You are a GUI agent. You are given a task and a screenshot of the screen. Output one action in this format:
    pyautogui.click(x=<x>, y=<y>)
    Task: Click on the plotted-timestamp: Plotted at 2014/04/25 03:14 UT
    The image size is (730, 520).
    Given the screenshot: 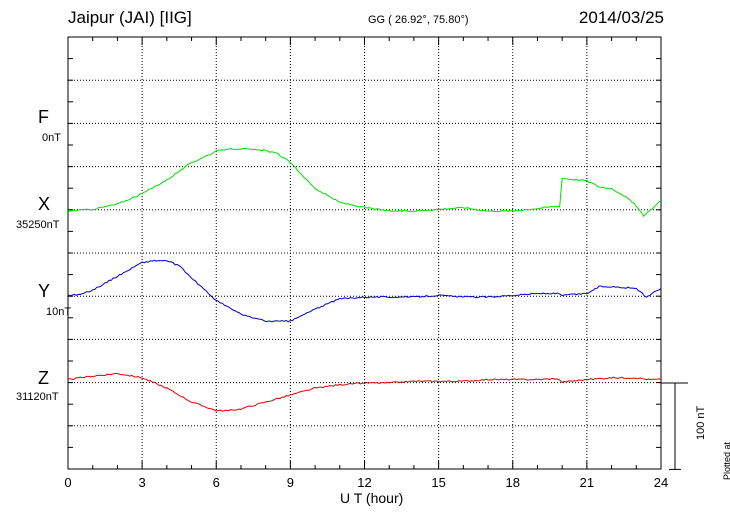 What is the action you would take?
    pyautogui.click(x=726, y=460)
    